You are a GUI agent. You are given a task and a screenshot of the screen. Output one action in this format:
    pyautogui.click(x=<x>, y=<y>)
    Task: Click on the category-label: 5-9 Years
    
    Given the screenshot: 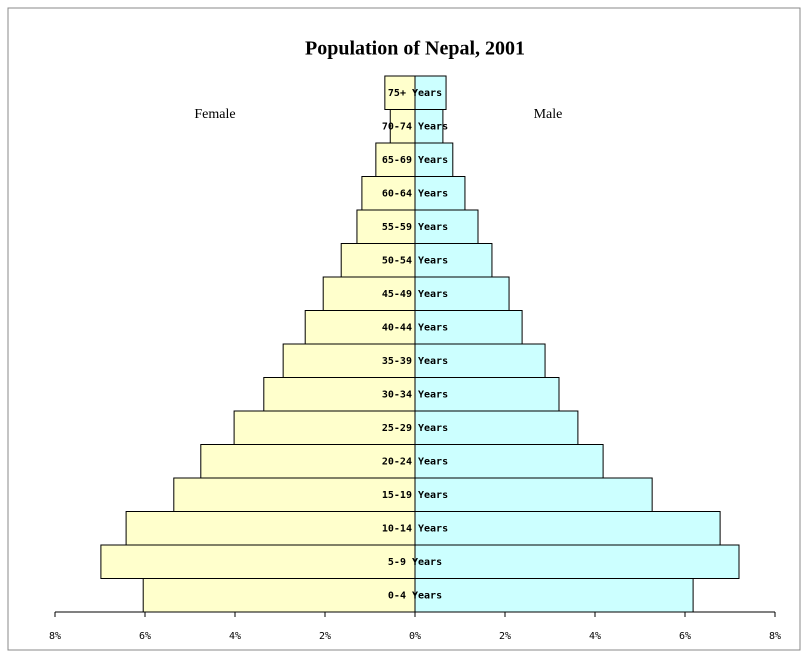 What is the action you would take?
    pyautogui.click(x=415, y=562)
    